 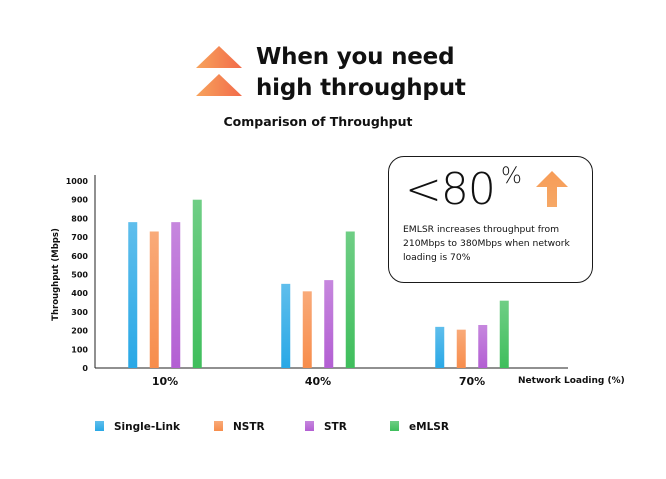 What do you see at coordinates (79, 275) in the screenshot?
I see `y-tick-label: 500` at bounding box center [79, 275].